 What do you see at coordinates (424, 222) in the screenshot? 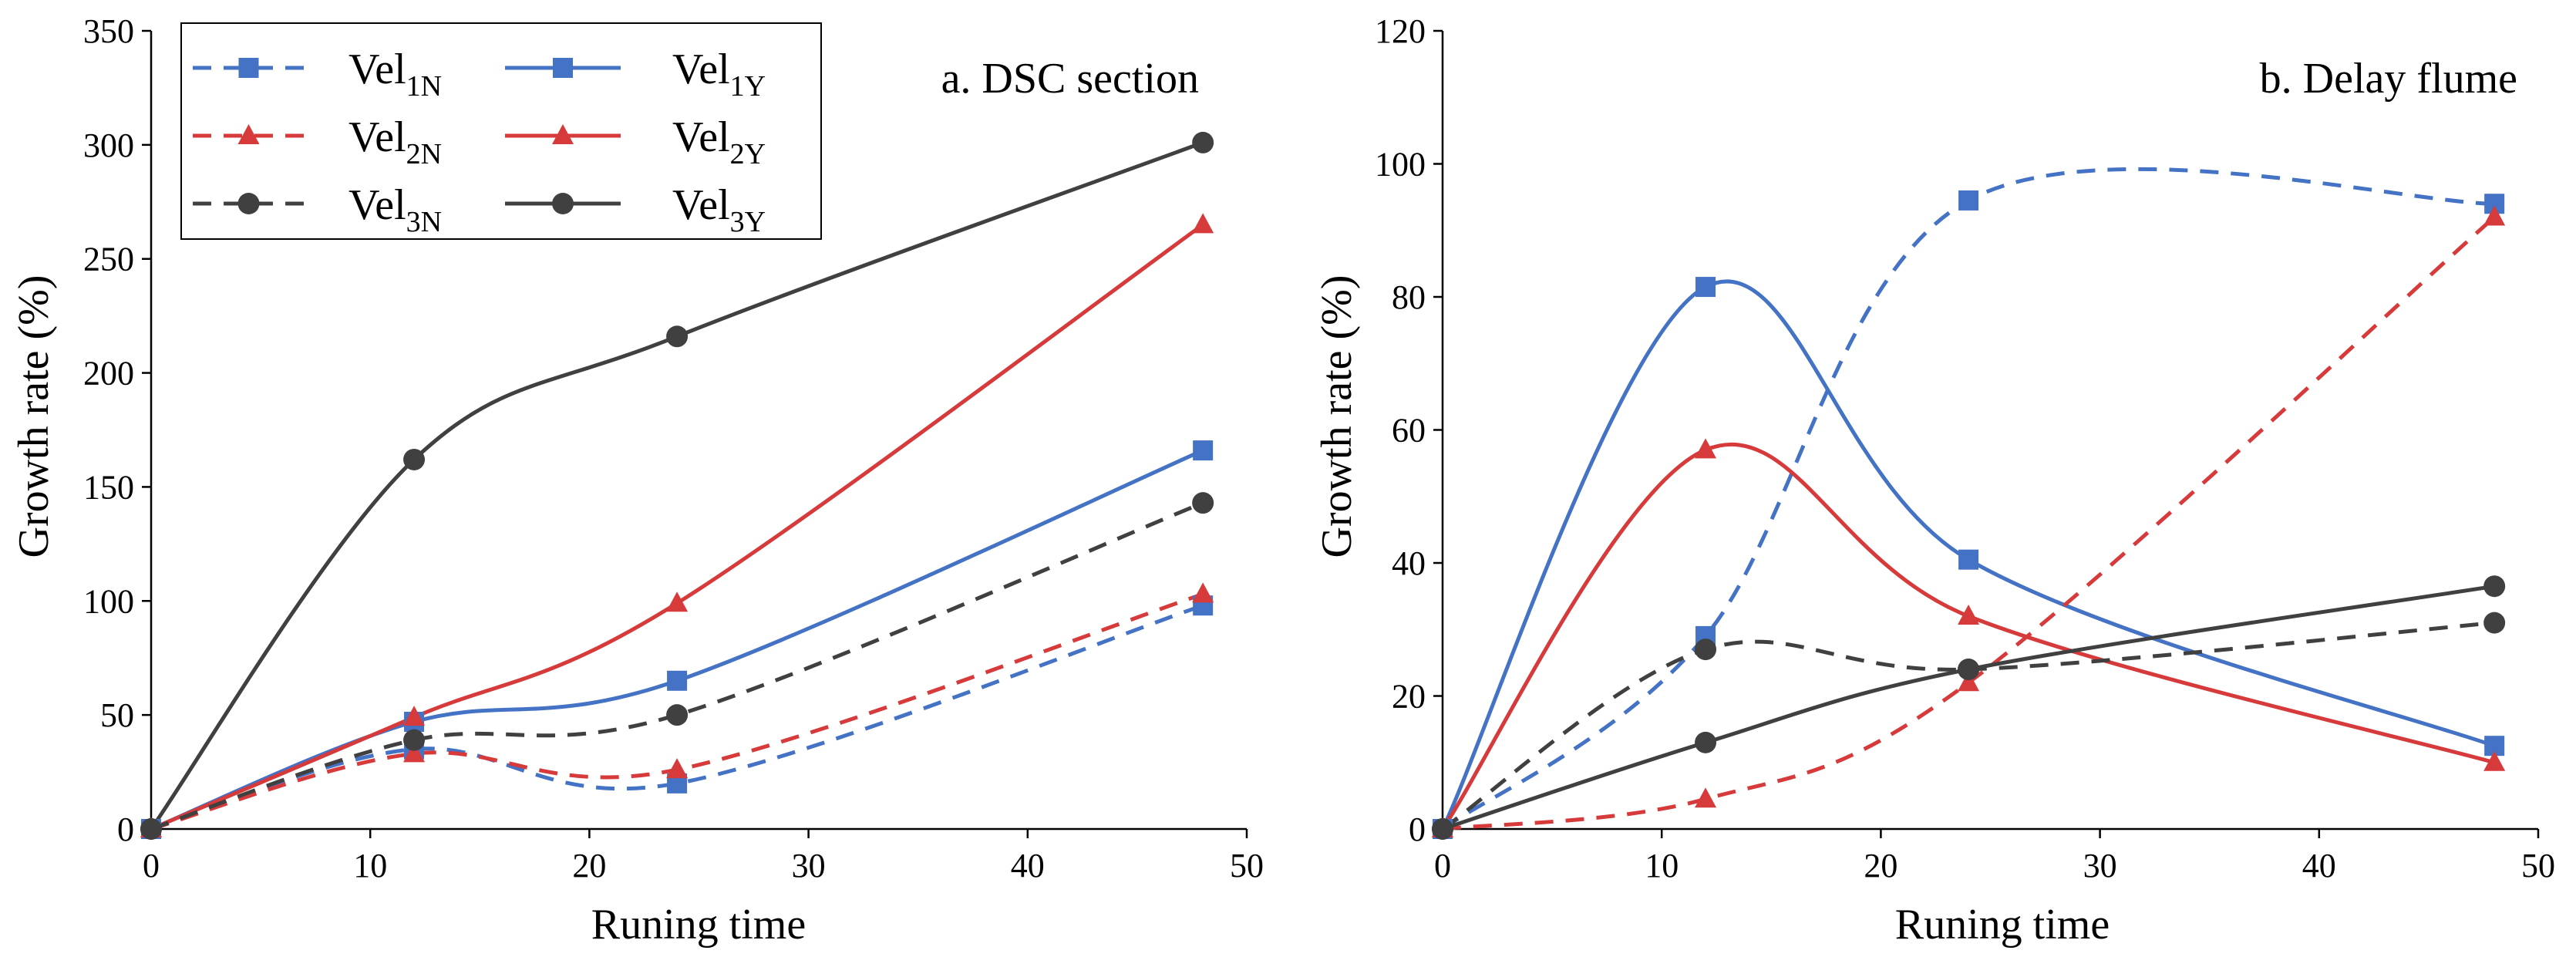
I see `legend-label-subscript: 3N` at bounding box center [424, 222].